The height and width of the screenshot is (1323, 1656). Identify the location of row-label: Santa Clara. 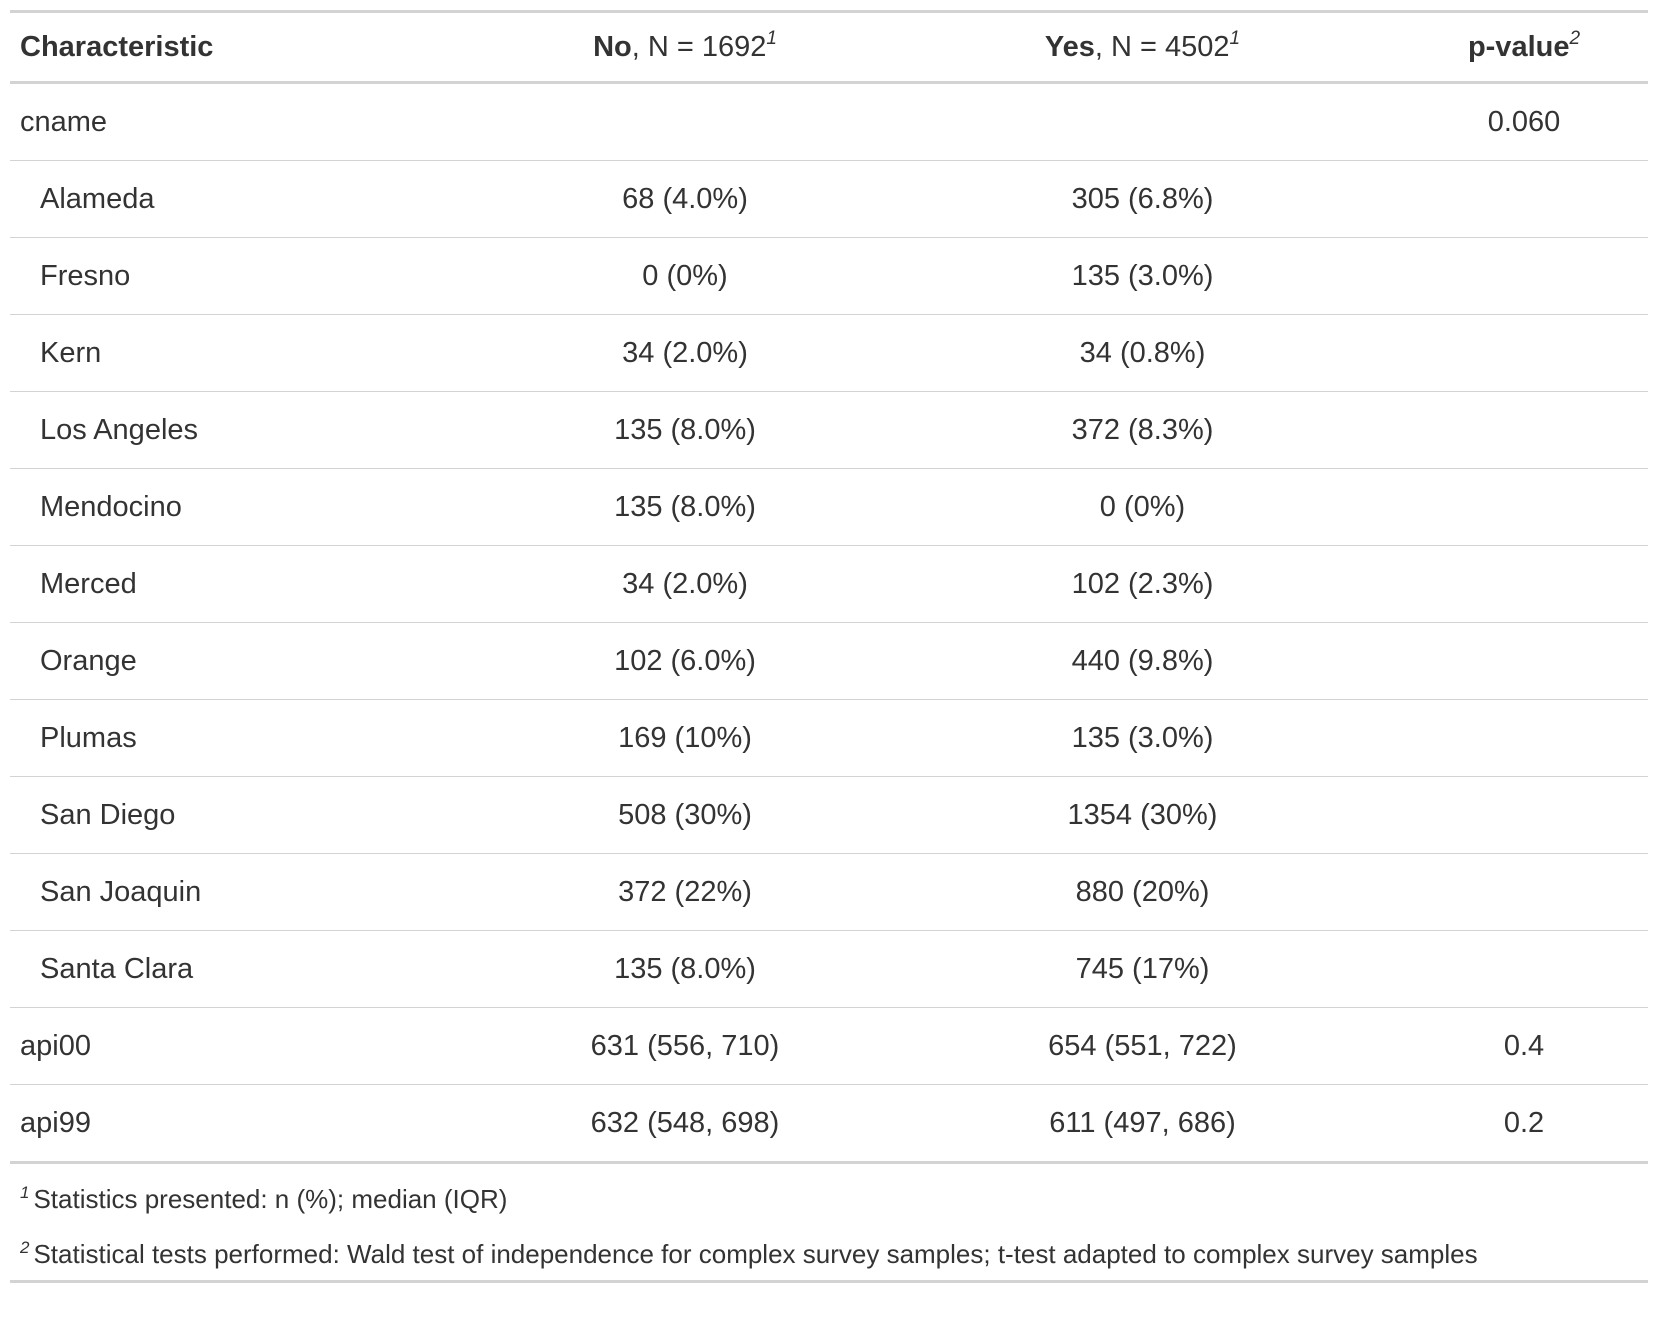
(247, 969).